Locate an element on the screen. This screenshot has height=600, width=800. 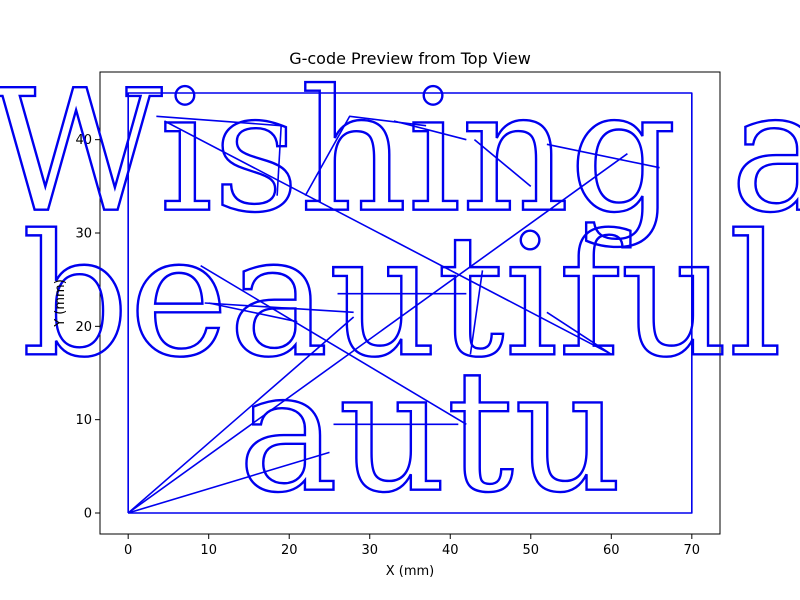
x-tick-label-5: 50 is located at coordinates (531, 550).